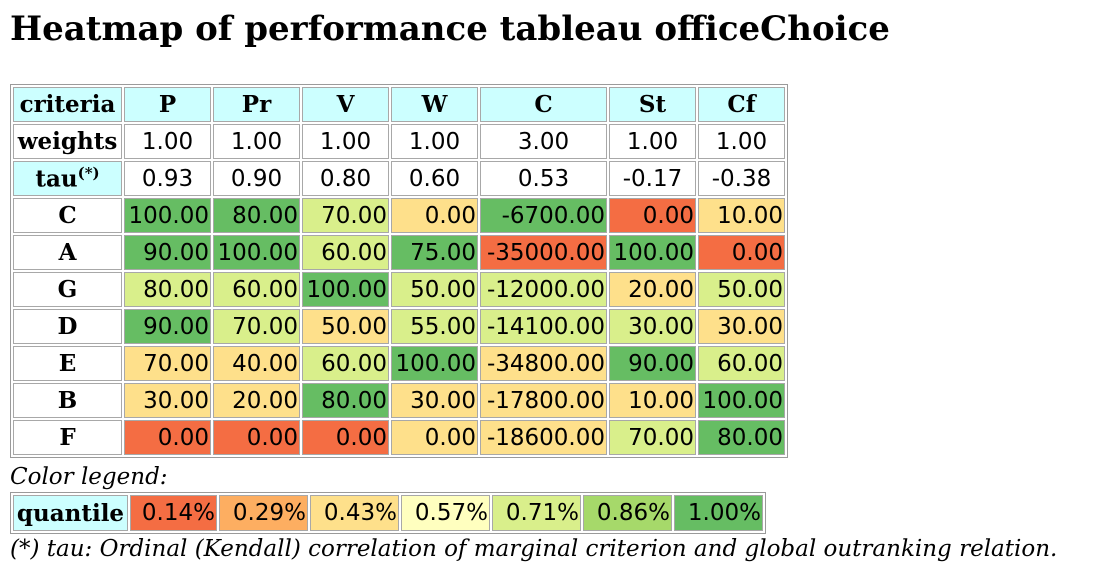  What do you see at coordinates (543, 289) in the screenshot?
I see `heat-cell: -12000.00` at bounding box center [543, 289].